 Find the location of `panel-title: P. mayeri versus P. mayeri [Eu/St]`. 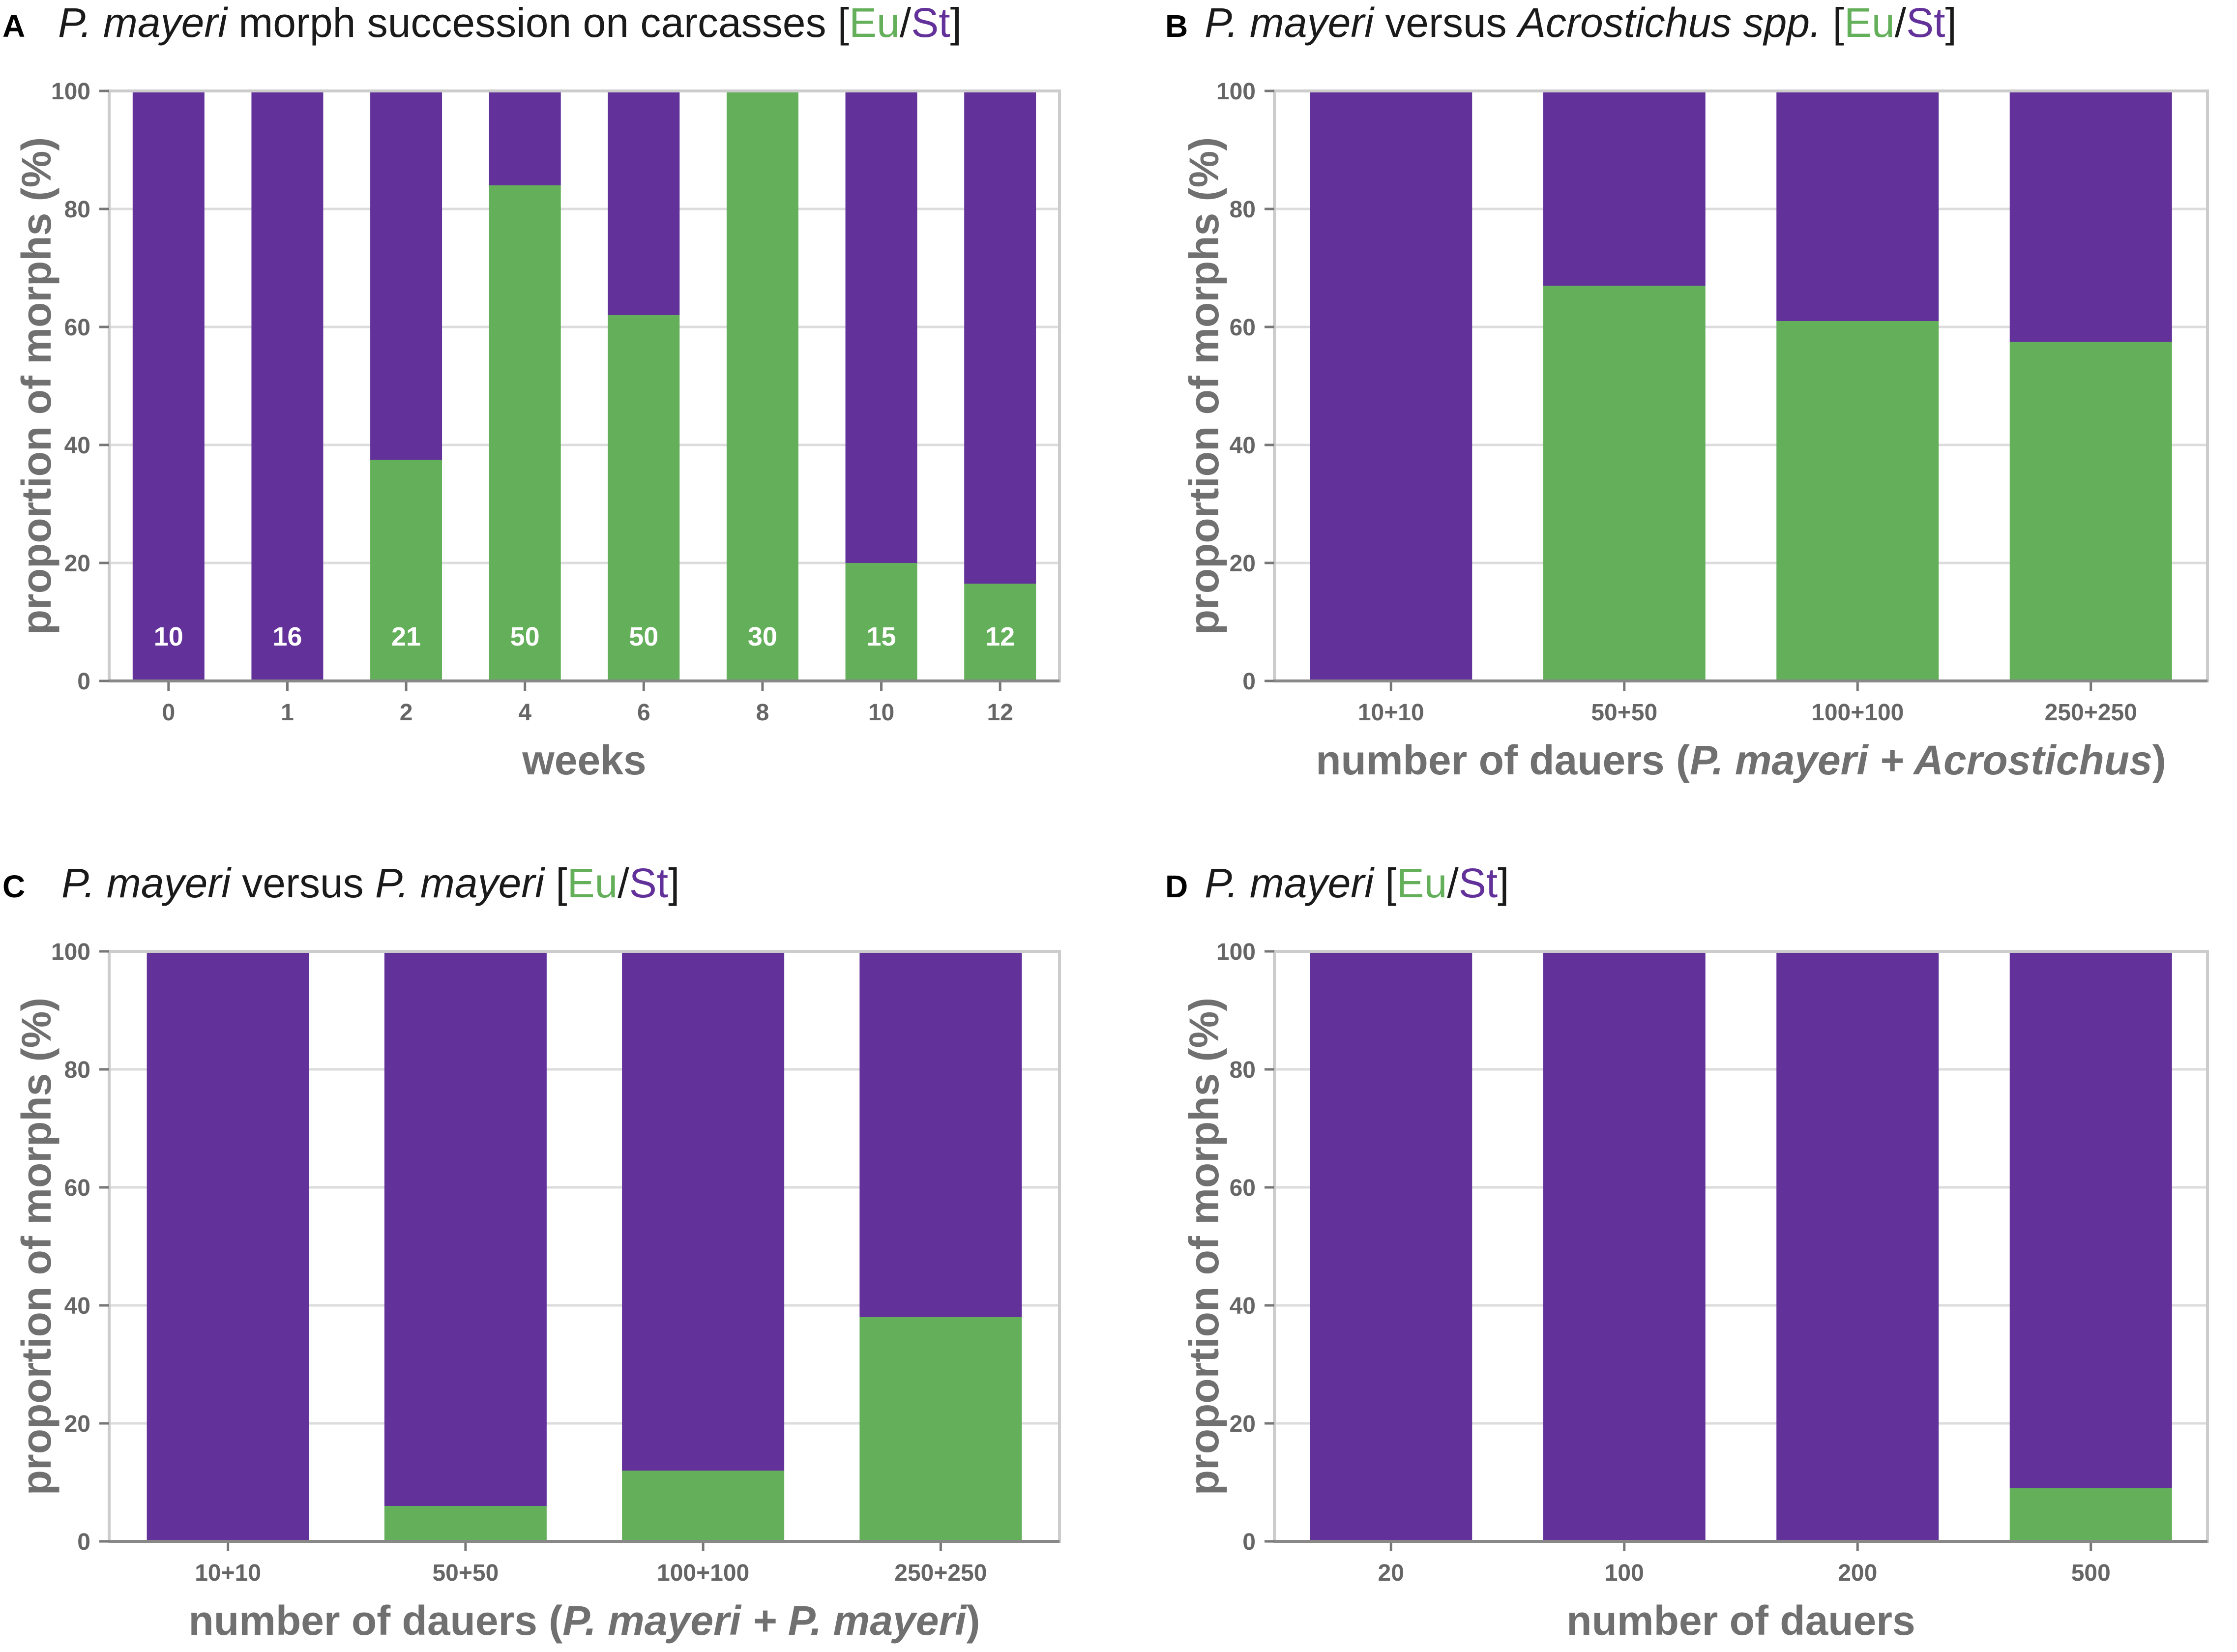

panel-title: P. mayeri versus P. mayeri [Eu/St] is located at coordinates (370, 883).